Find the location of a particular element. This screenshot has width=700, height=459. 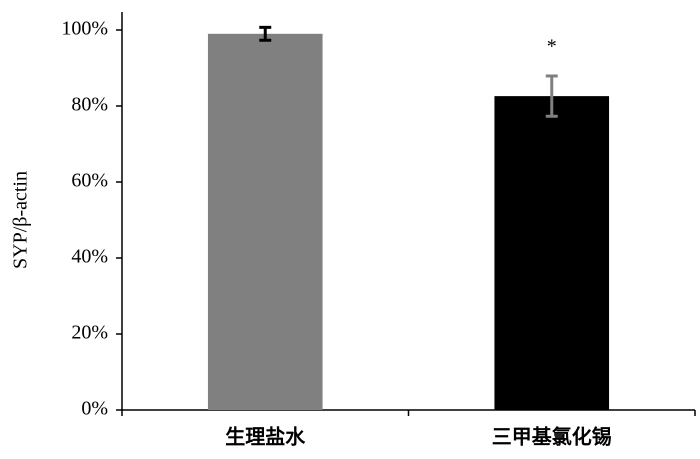

y-tick-label: 60% is located at coordinates (89, 181).